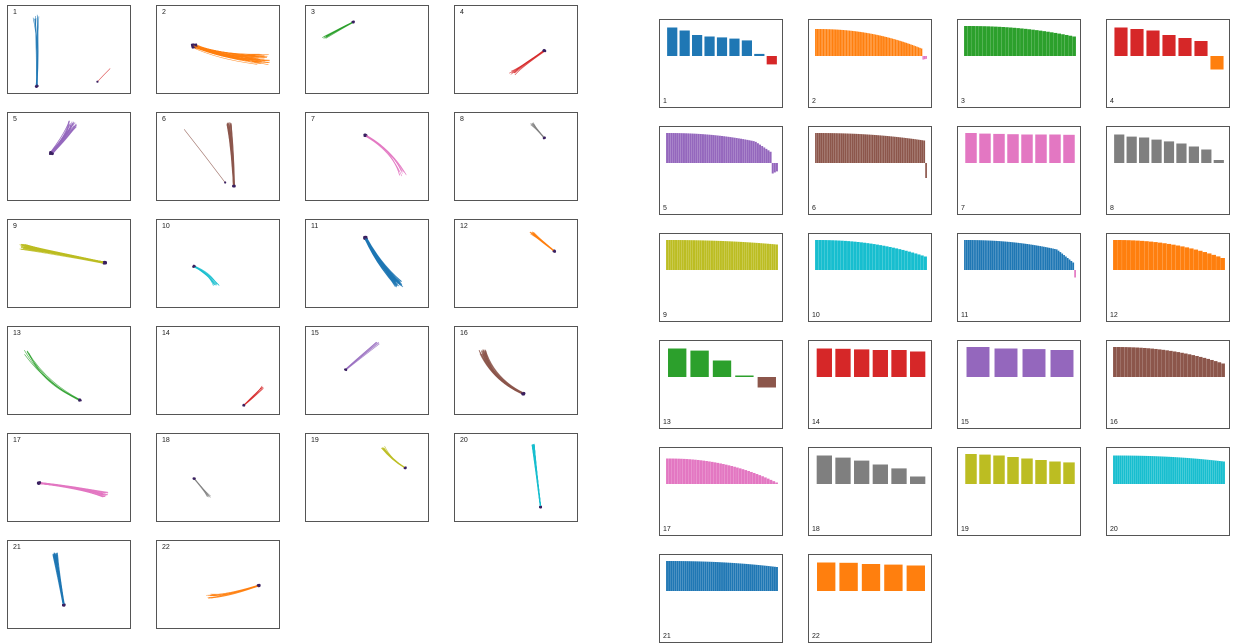 The width and height of the screenshot is (1237, 643). I want to click on panel-number: 3, so click(963, 101).